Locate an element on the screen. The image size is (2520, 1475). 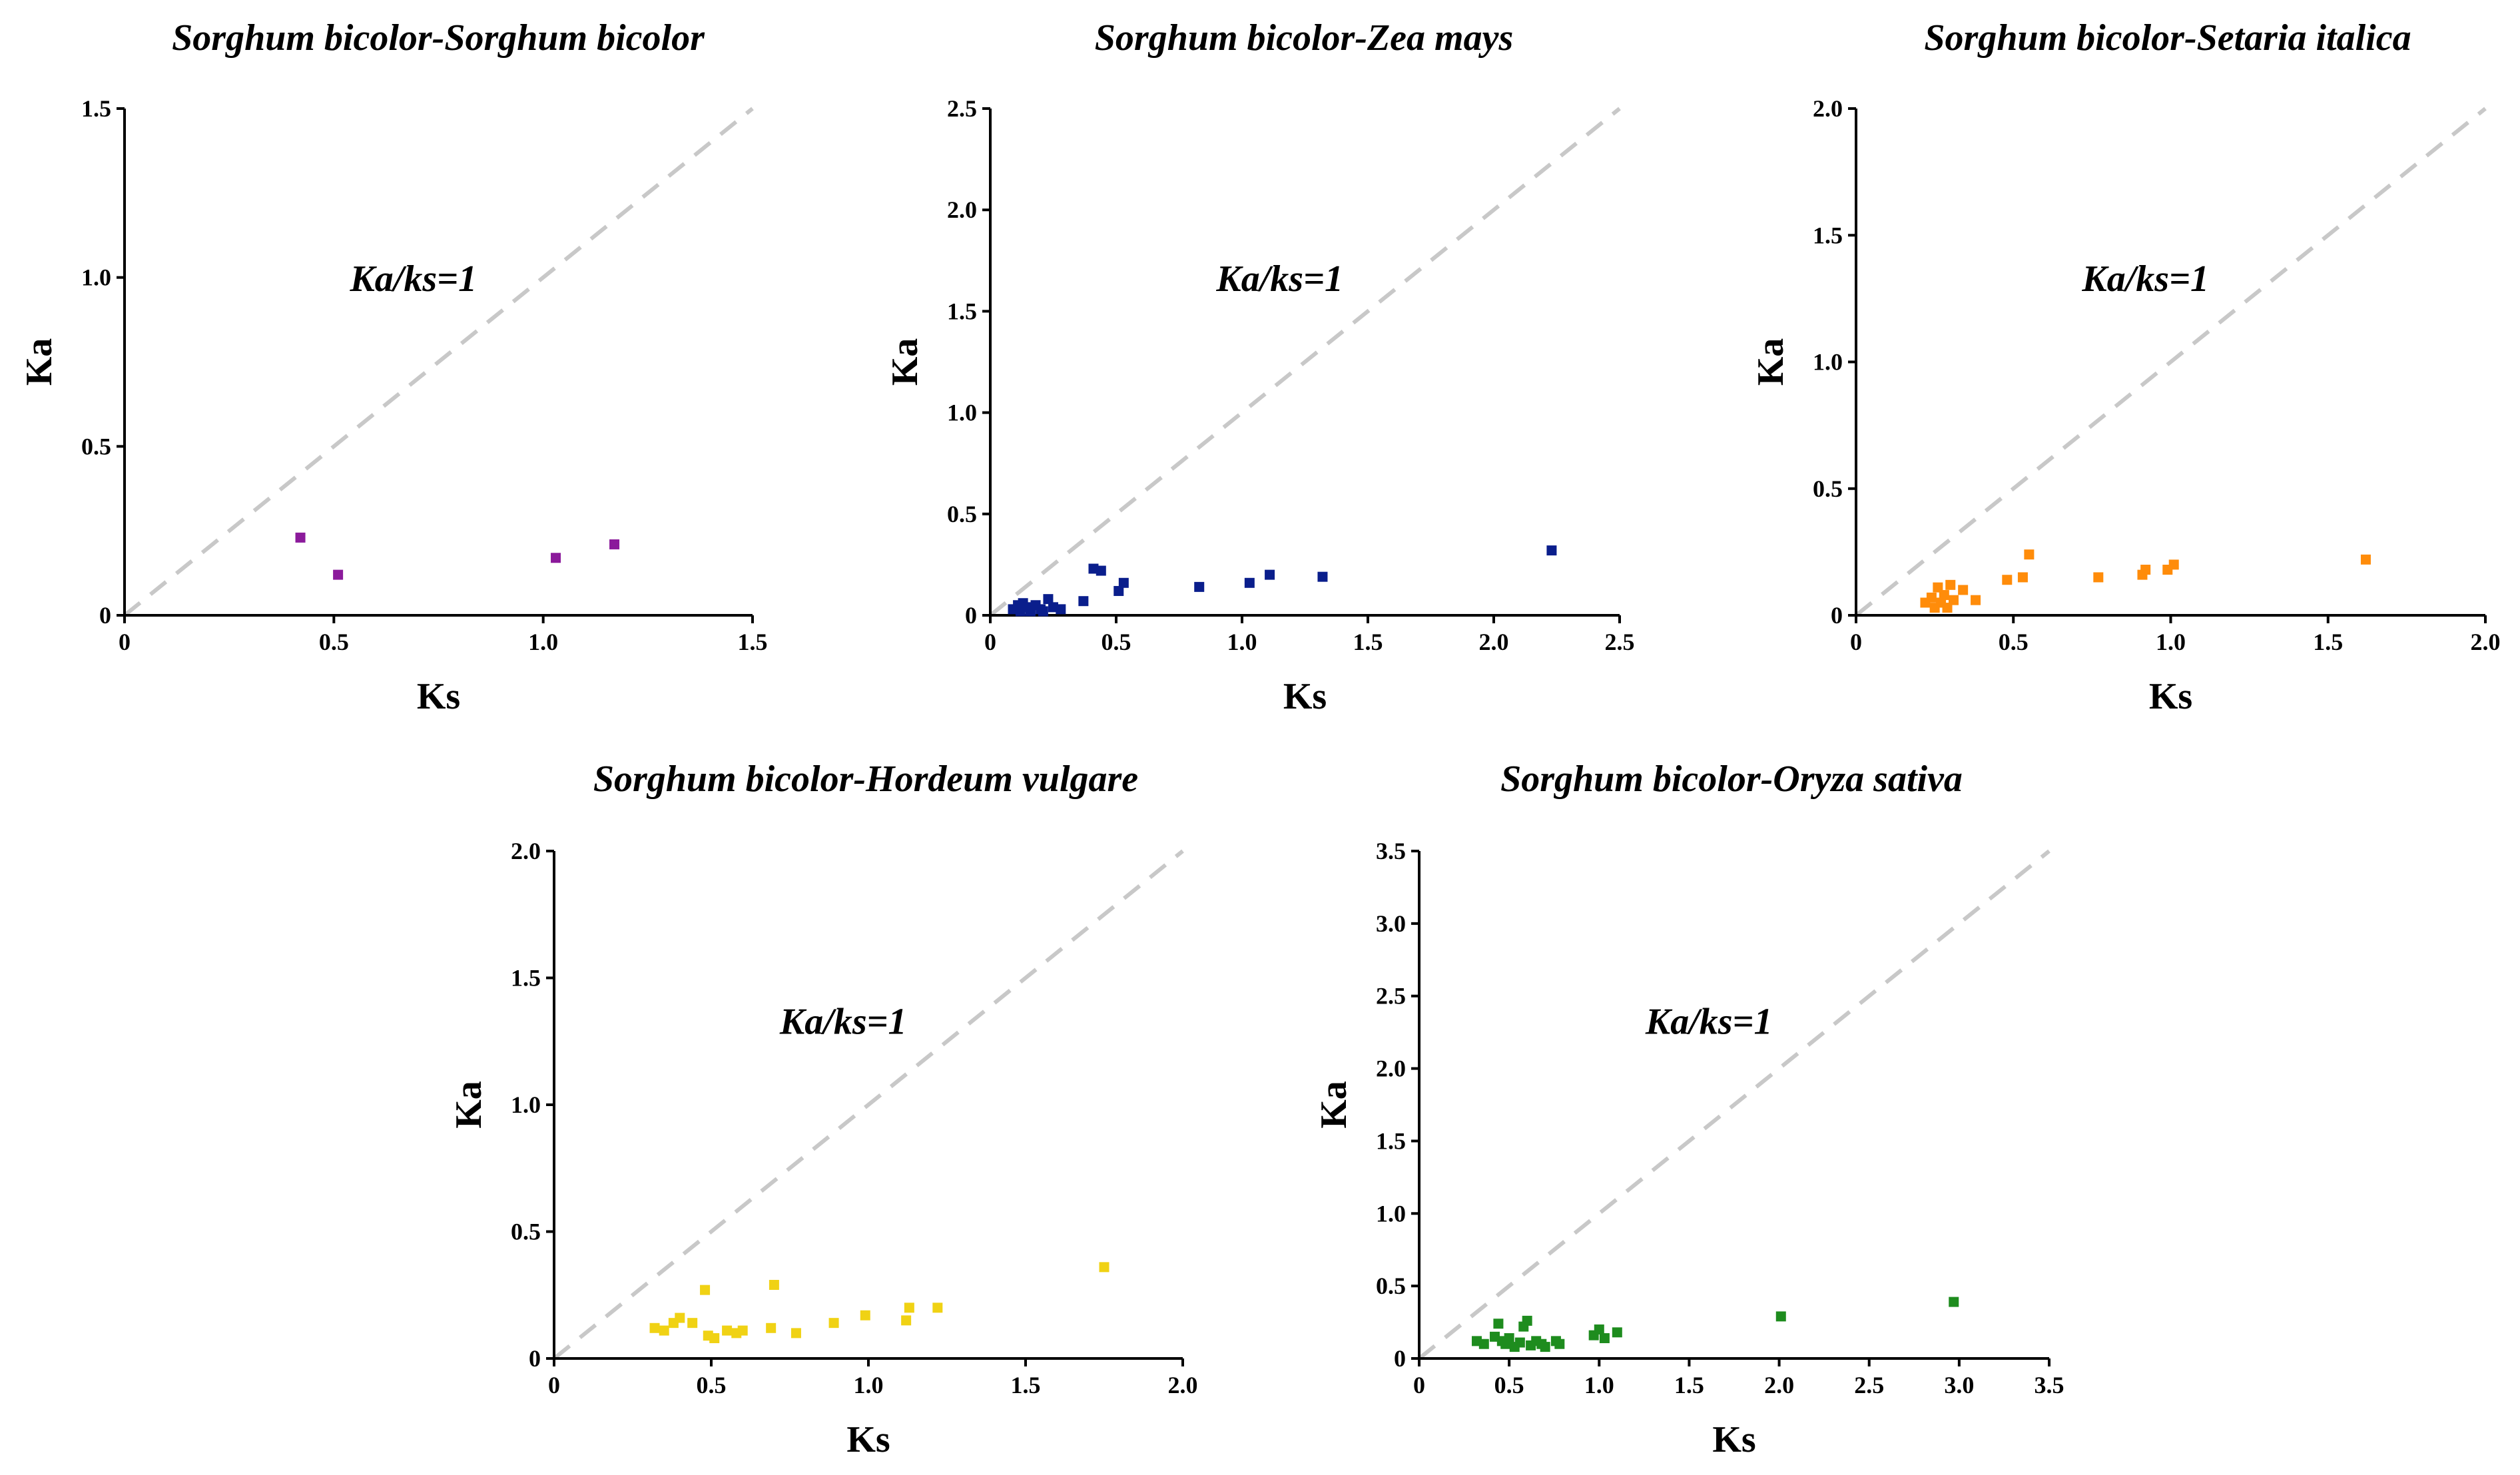
x-tick-label: 3.5 is located at coordinates (2049, 1385).